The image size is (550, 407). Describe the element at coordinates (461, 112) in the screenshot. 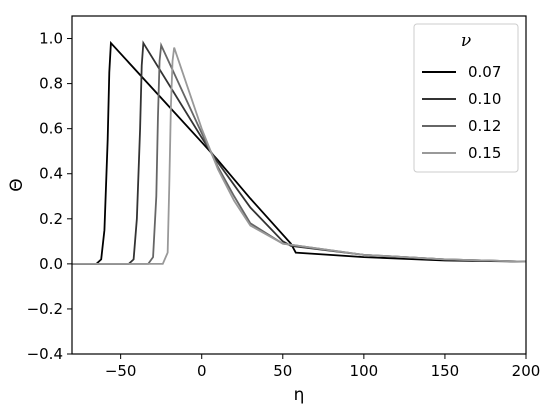

I see `legend-items: 0.07 0.10 0.12 0.15` at that location.